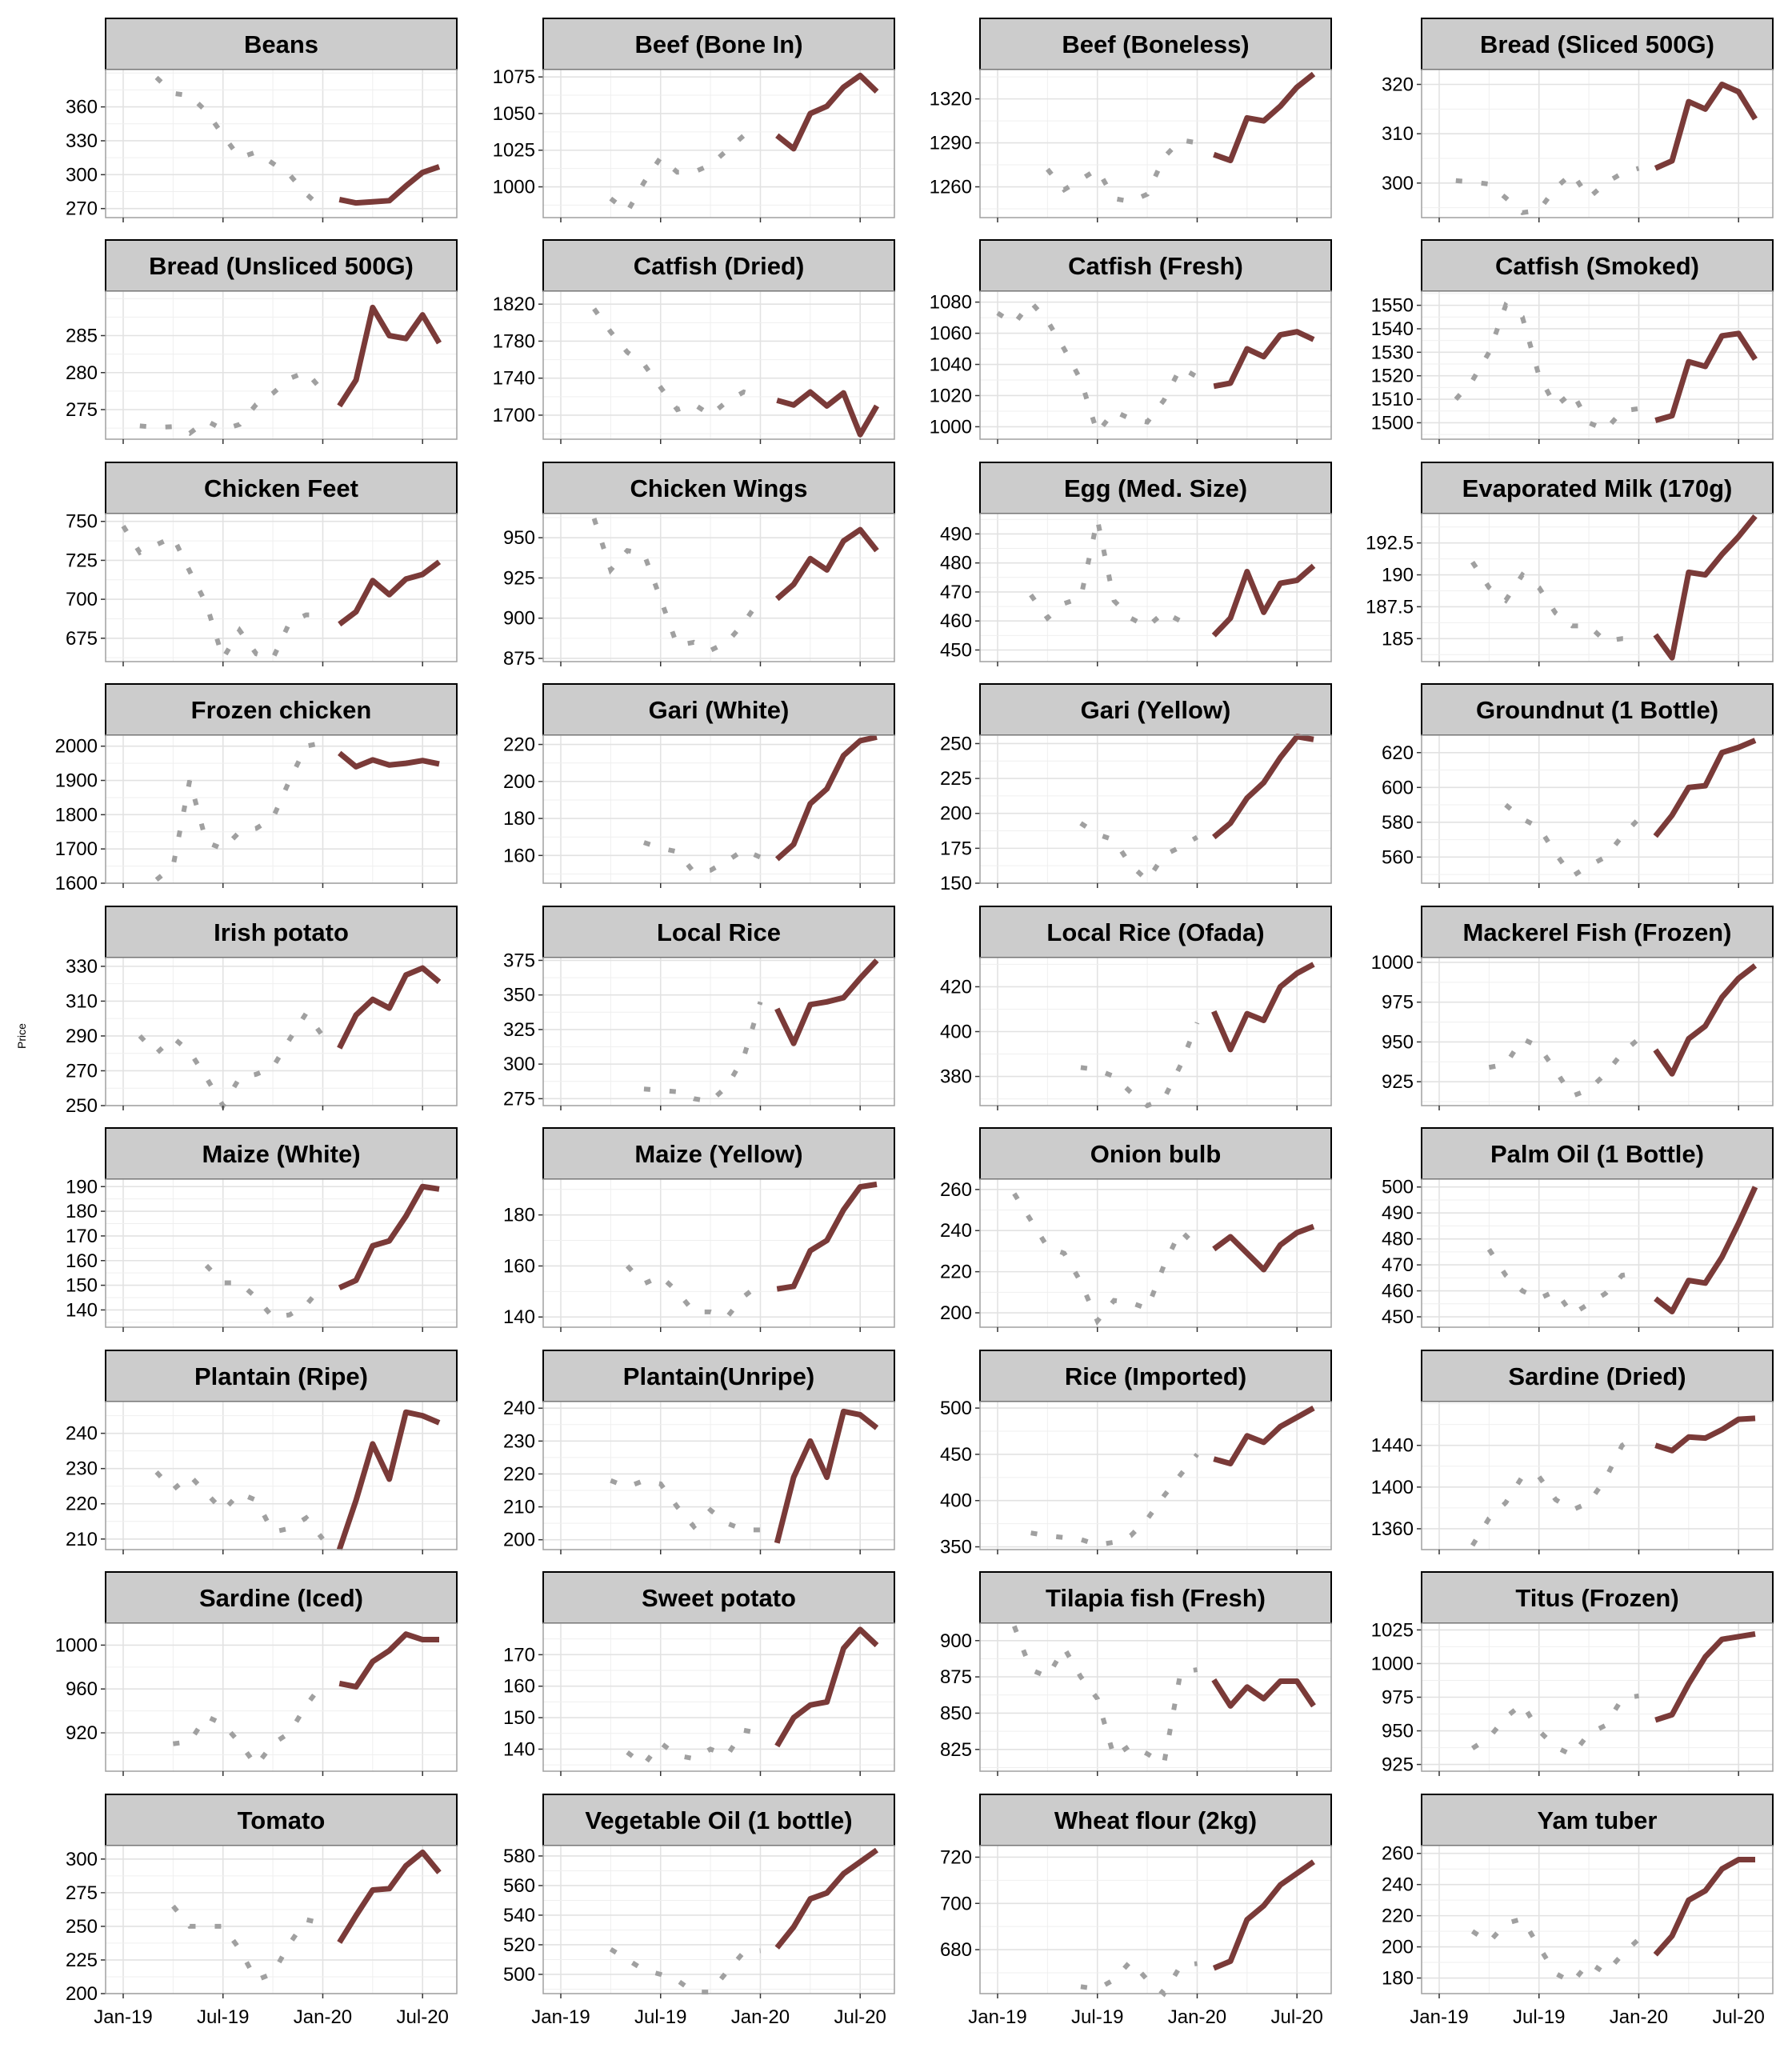 The image size is (1792, 2048). What do you see at coordinates (514, 415) in the screenshot?
I see `y-tick-label: 1700` at bounding box center [514, 415].